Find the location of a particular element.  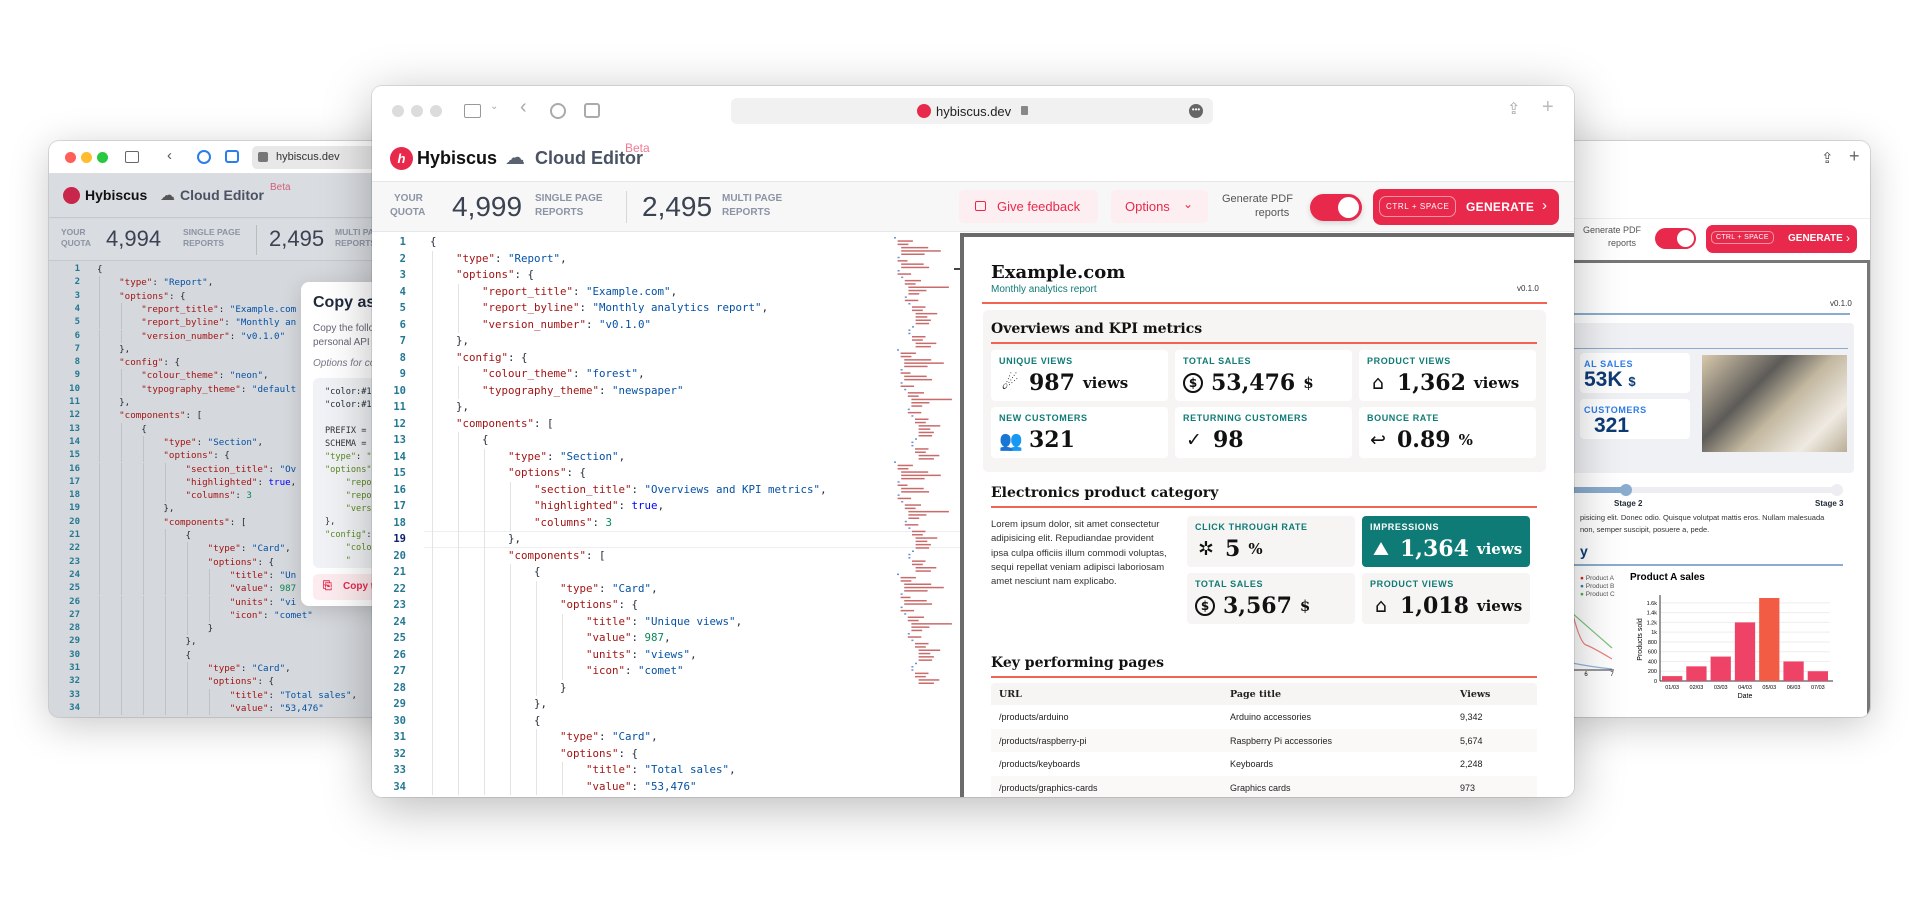

line-chart-legend: ● Product A ● Product B ● Product C is located at coordinates (1597, 587).